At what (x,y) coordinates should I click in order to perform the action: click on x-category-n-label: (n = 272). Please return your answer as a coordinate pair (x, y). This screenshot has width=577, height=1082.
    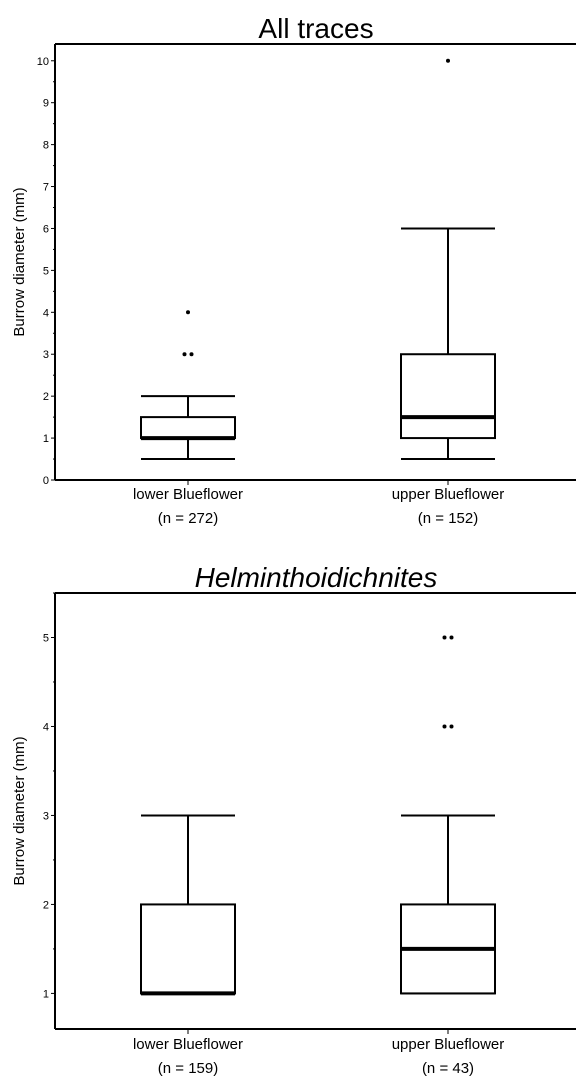
    Looking at the image, I should click on (188, 518).